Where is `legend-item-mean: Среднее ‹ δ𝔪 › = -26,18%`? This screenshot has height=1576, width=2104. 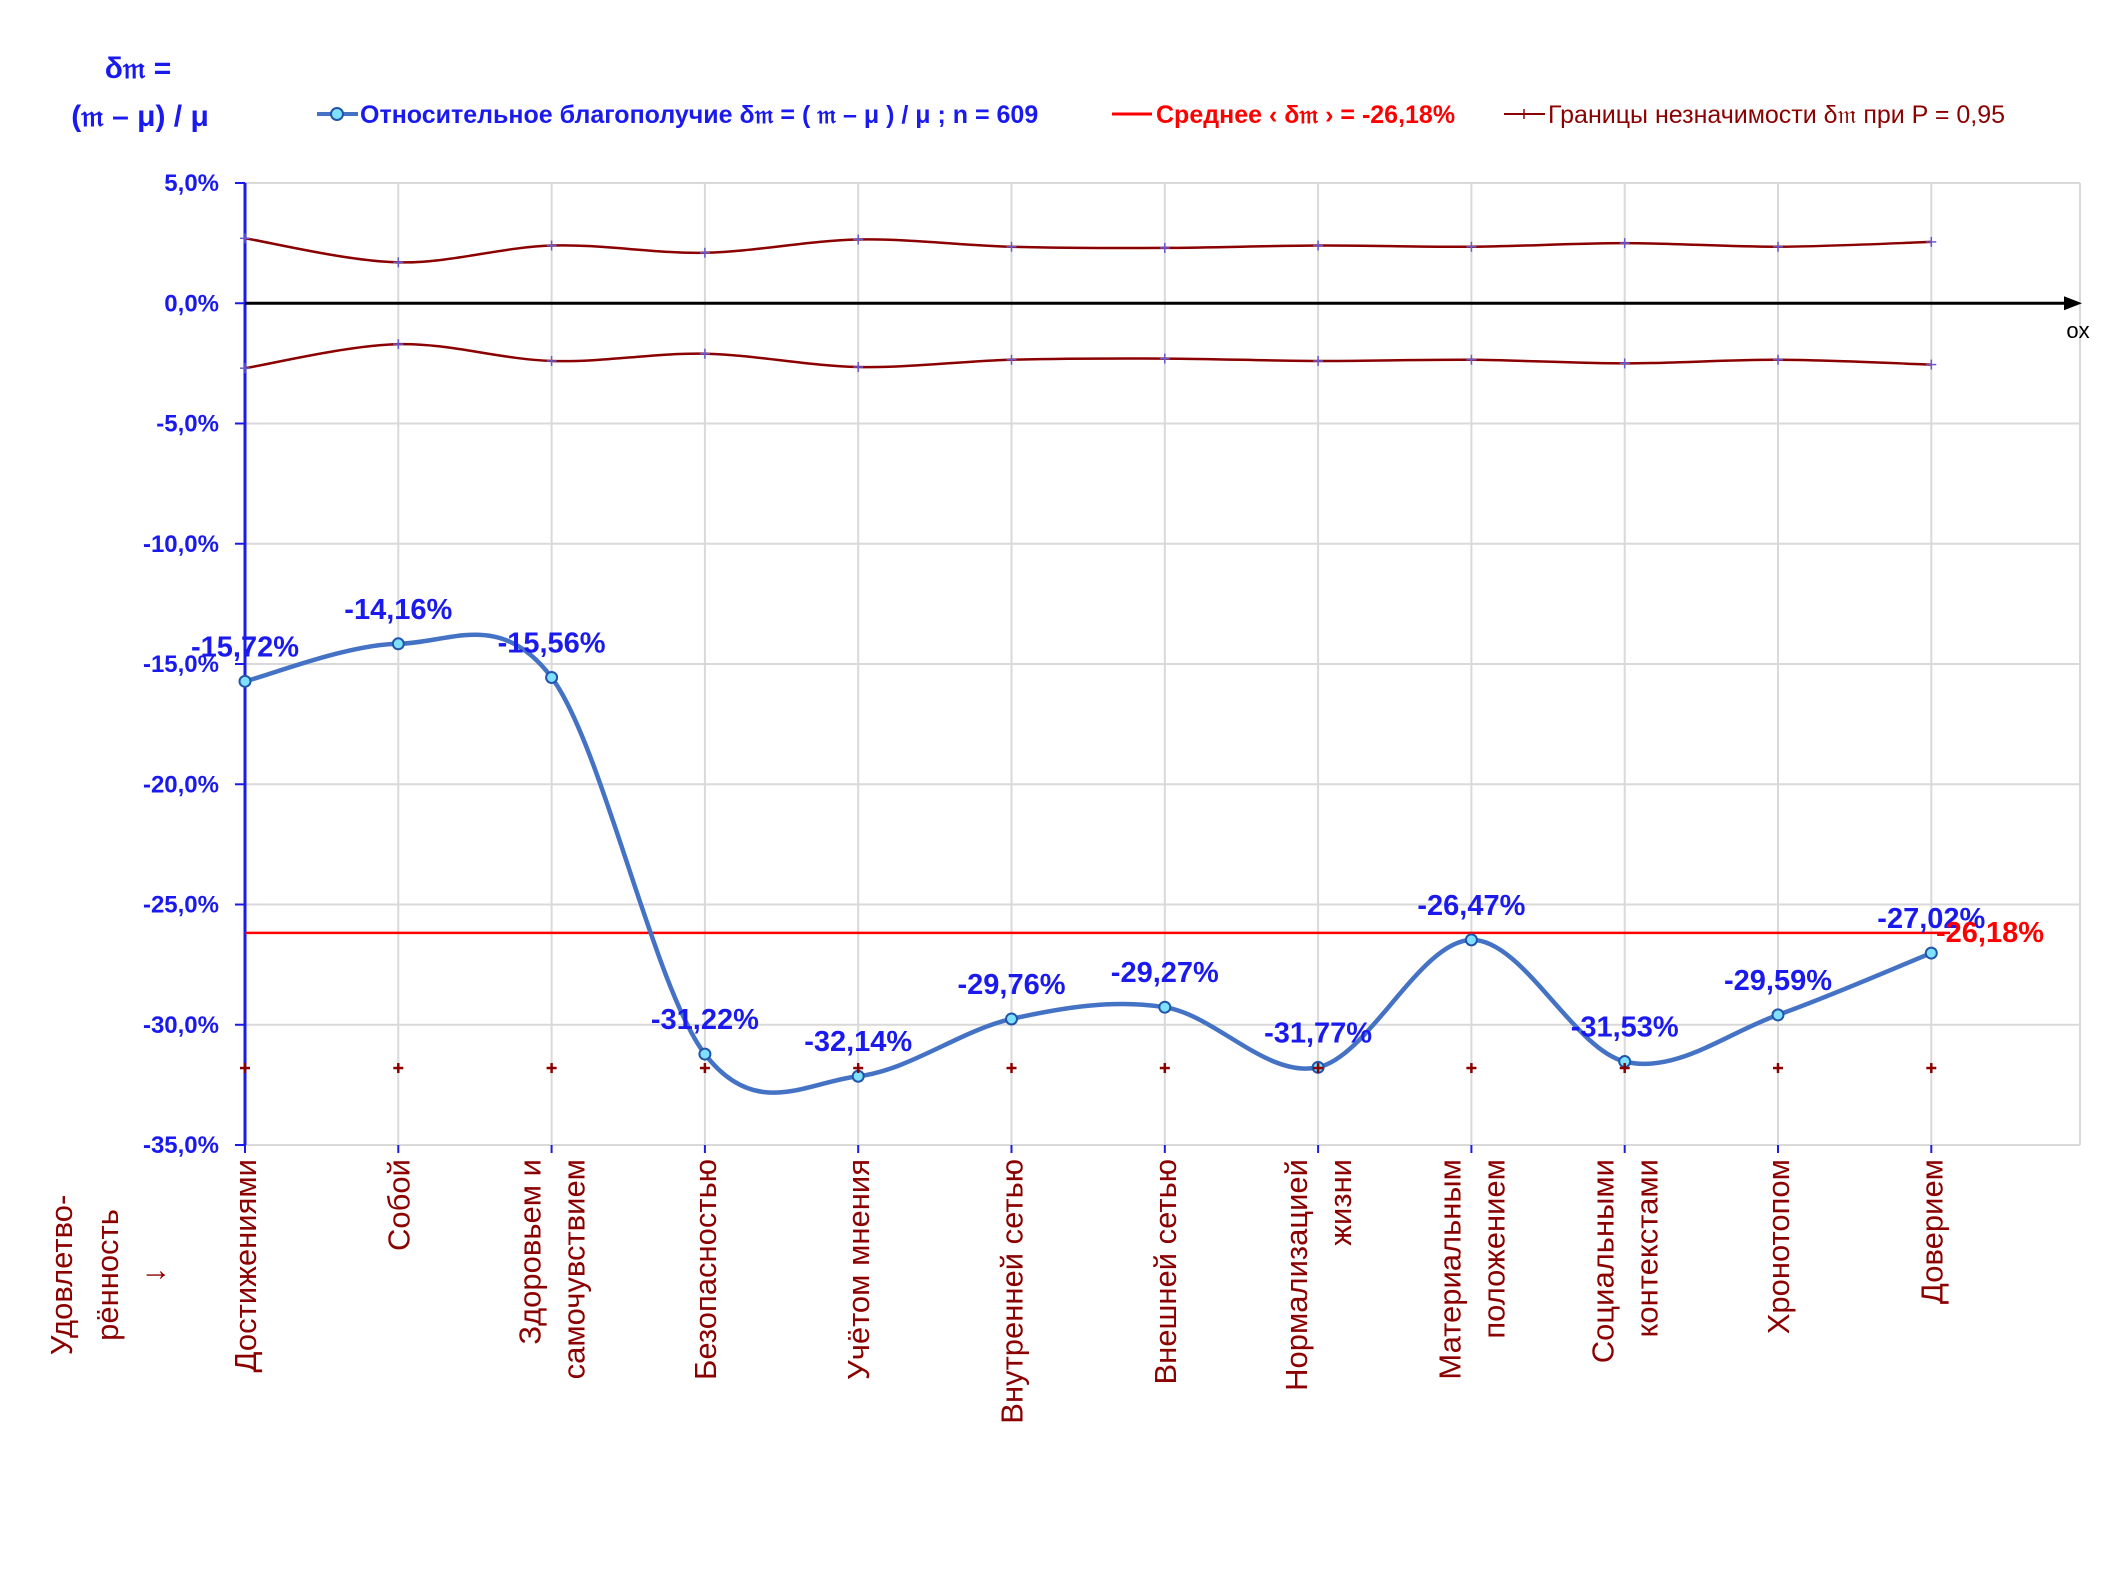 legend-item-mean: Среднее ‹ δ𝔪 › = -26,18% is located at coordinates (1283, 115).